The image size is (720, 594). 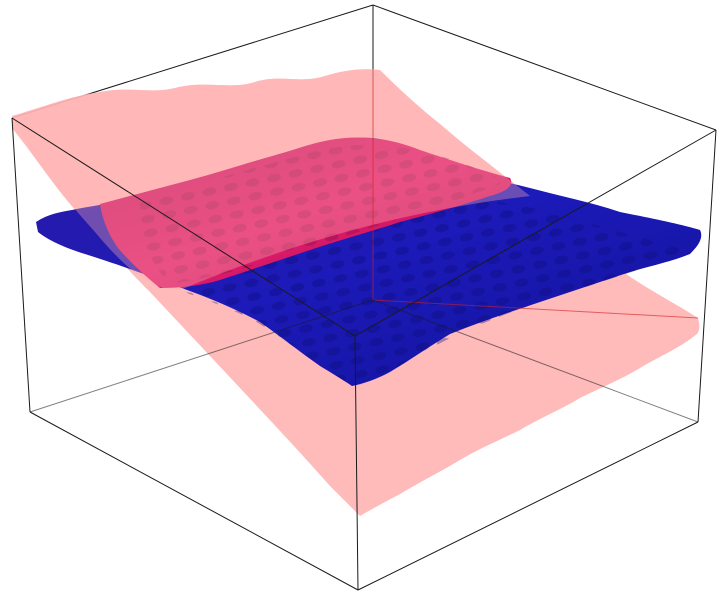 I want to click on box-edge-front-vertical, so click(x=356, y=463).